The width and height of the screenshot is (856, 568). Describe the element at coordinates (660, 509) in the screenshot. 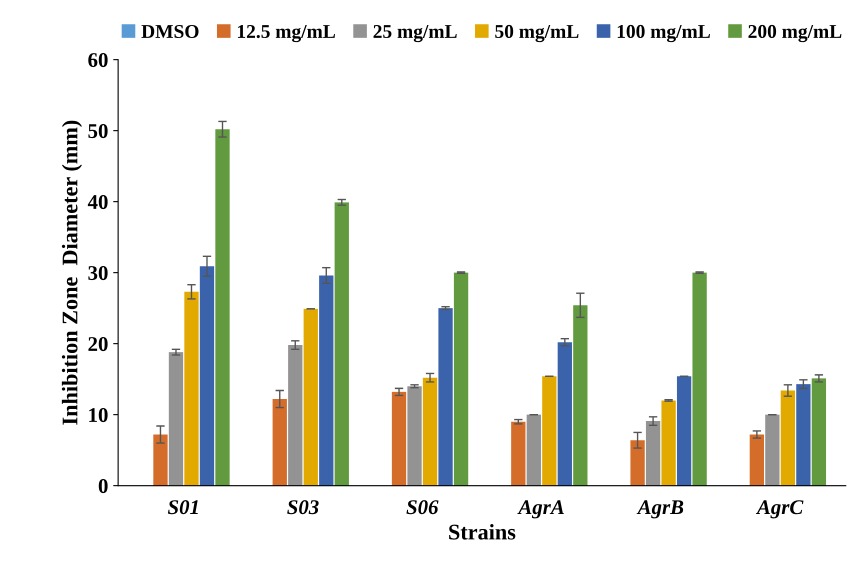

I see `x-tick-label: AgrB` at that location.